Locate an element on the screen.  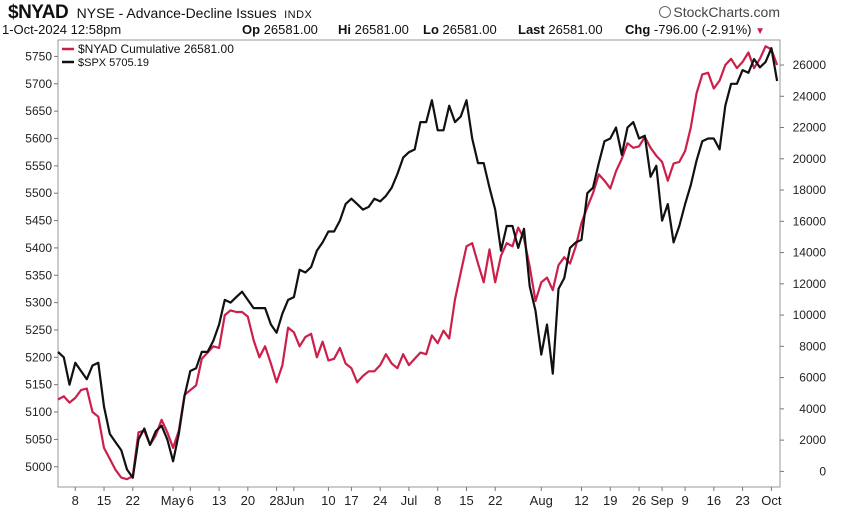
open-value: 26581.00 is located at coordinates (290, 29).